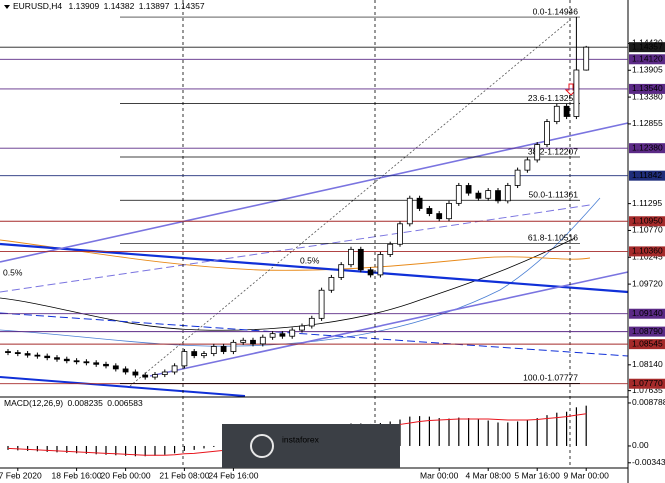  Describe the element at coordinates (556, 11) in the screenshot. I see `fib-label: 0.0-1.14946` at that location.